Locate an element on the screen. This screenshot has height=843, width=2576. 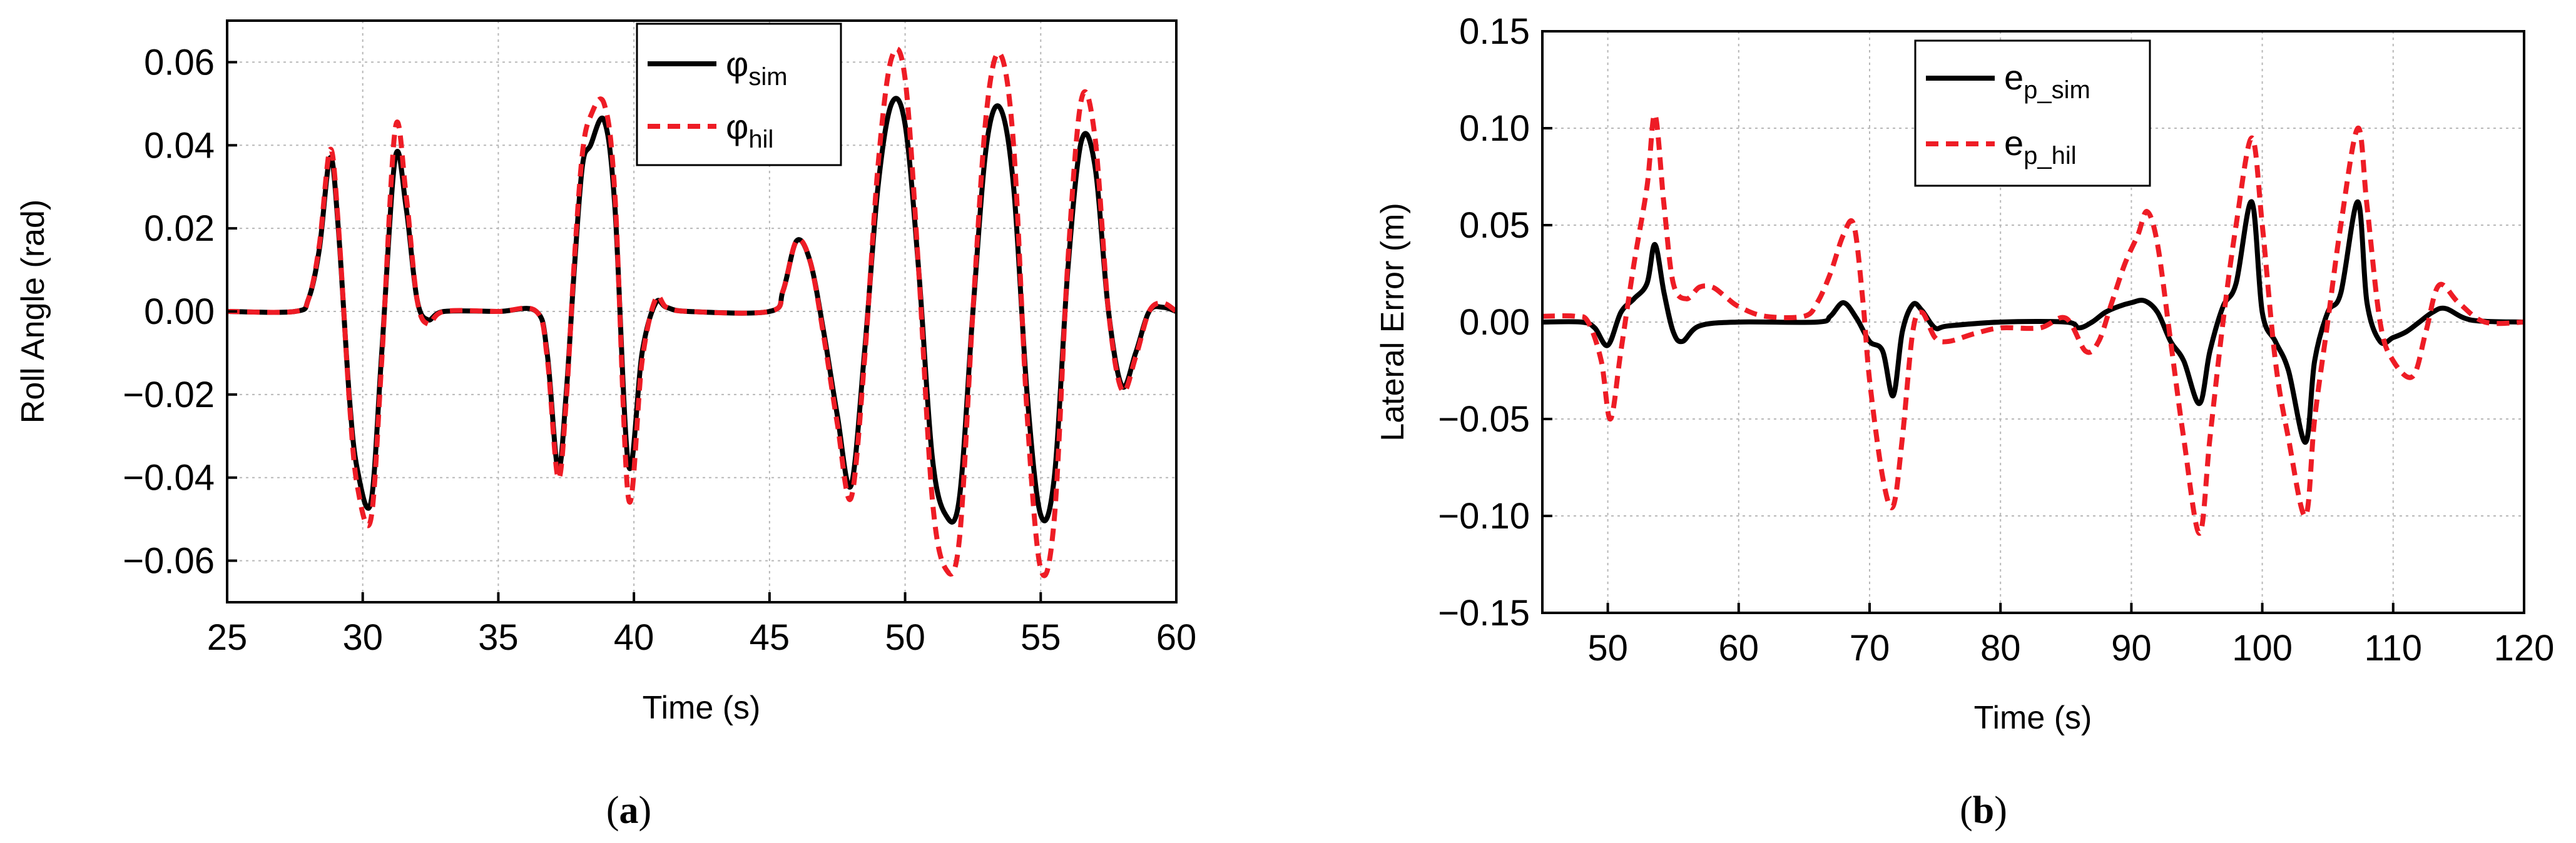
x-tick-label: 40 is located at coordinates (634, 637).